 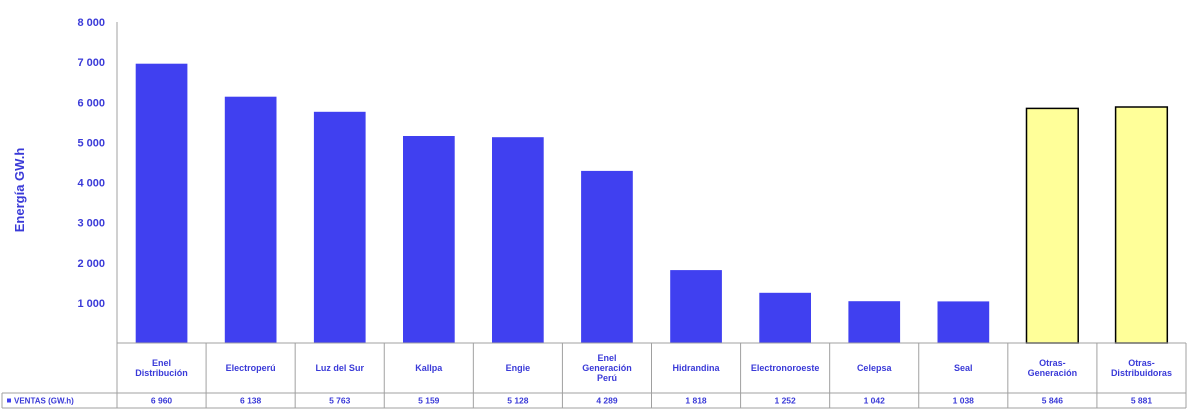 I want to click on category-label-line: Electronoroeste, so click(x=785, y=368).